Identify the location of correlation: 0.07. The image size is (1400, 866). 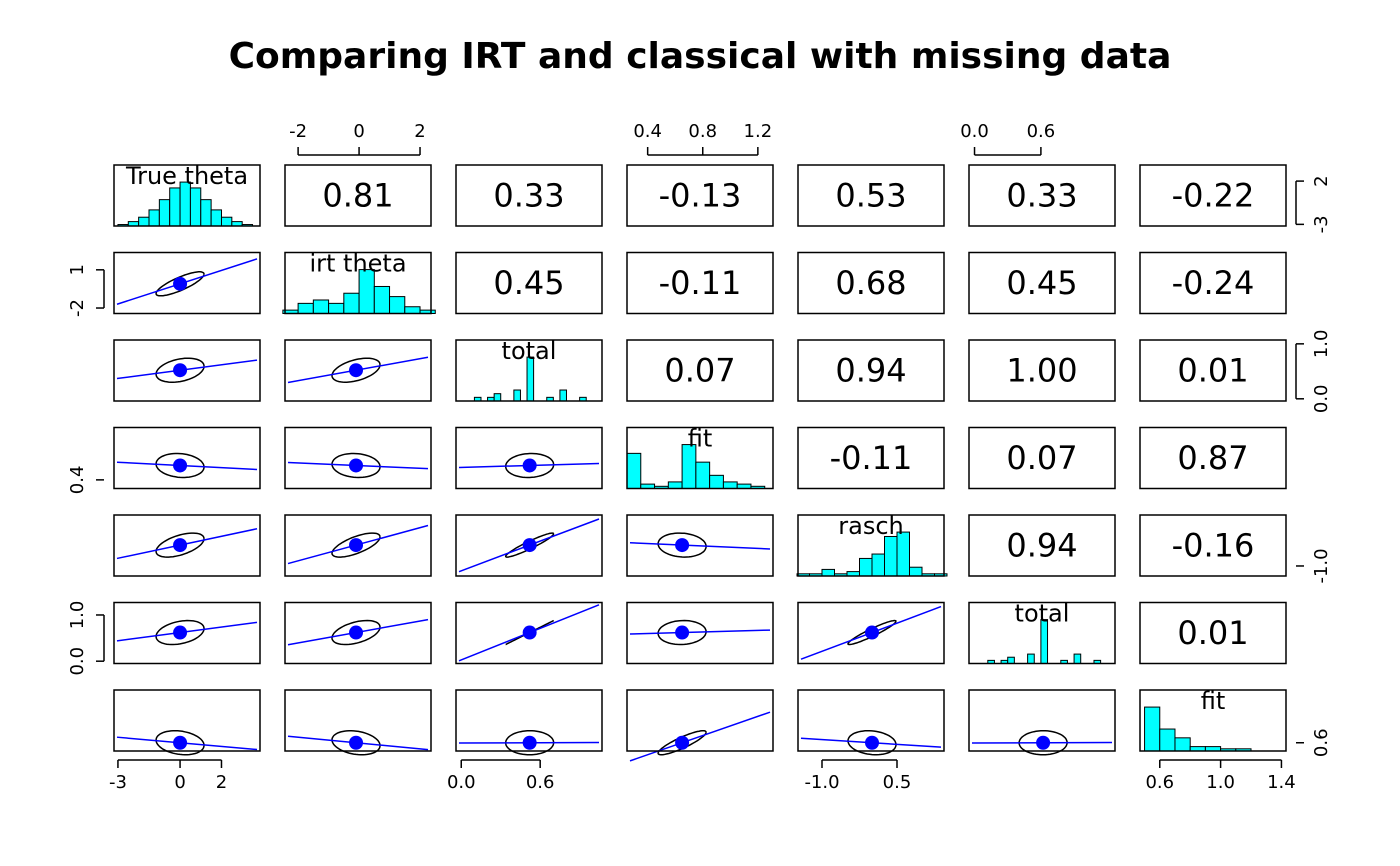
(1041, 458).